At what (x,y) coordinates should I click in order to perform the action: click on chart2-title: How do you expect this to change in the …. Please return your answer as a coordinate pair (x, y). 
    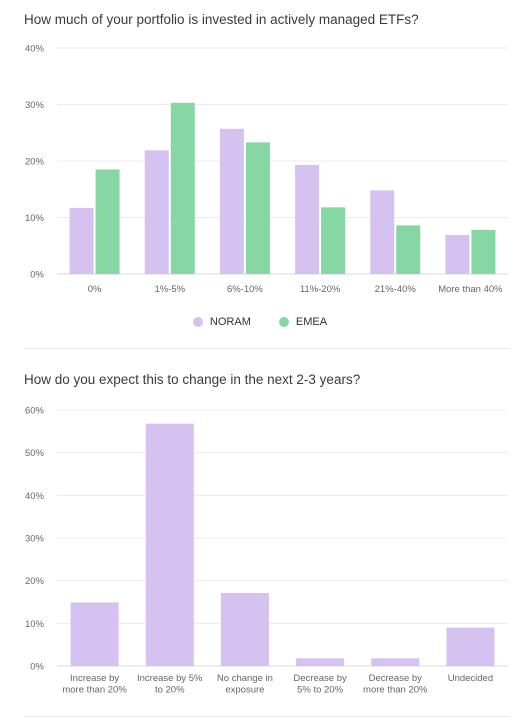
    Looking at the image, I should click on (192, 379).